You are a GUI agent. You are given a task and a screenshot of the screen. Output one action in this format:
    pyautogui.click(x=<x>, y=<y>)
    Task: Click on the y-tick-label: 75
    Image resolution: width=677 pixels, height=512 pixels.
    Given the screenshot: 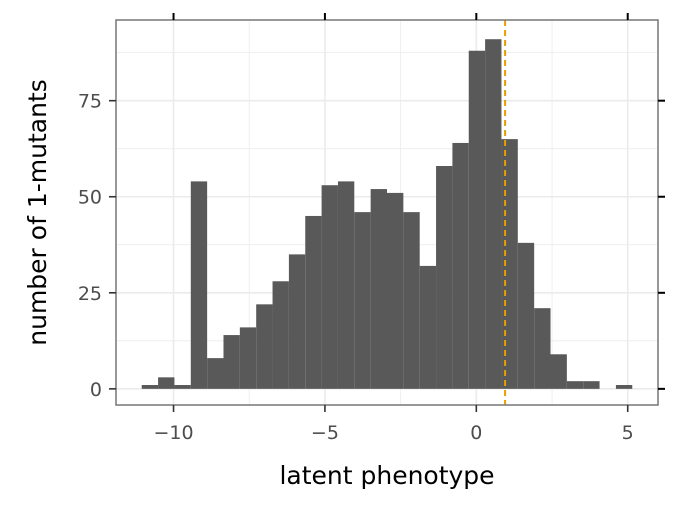 What is the action you would take?
    pyautogui.click(x=90, y=102)
    